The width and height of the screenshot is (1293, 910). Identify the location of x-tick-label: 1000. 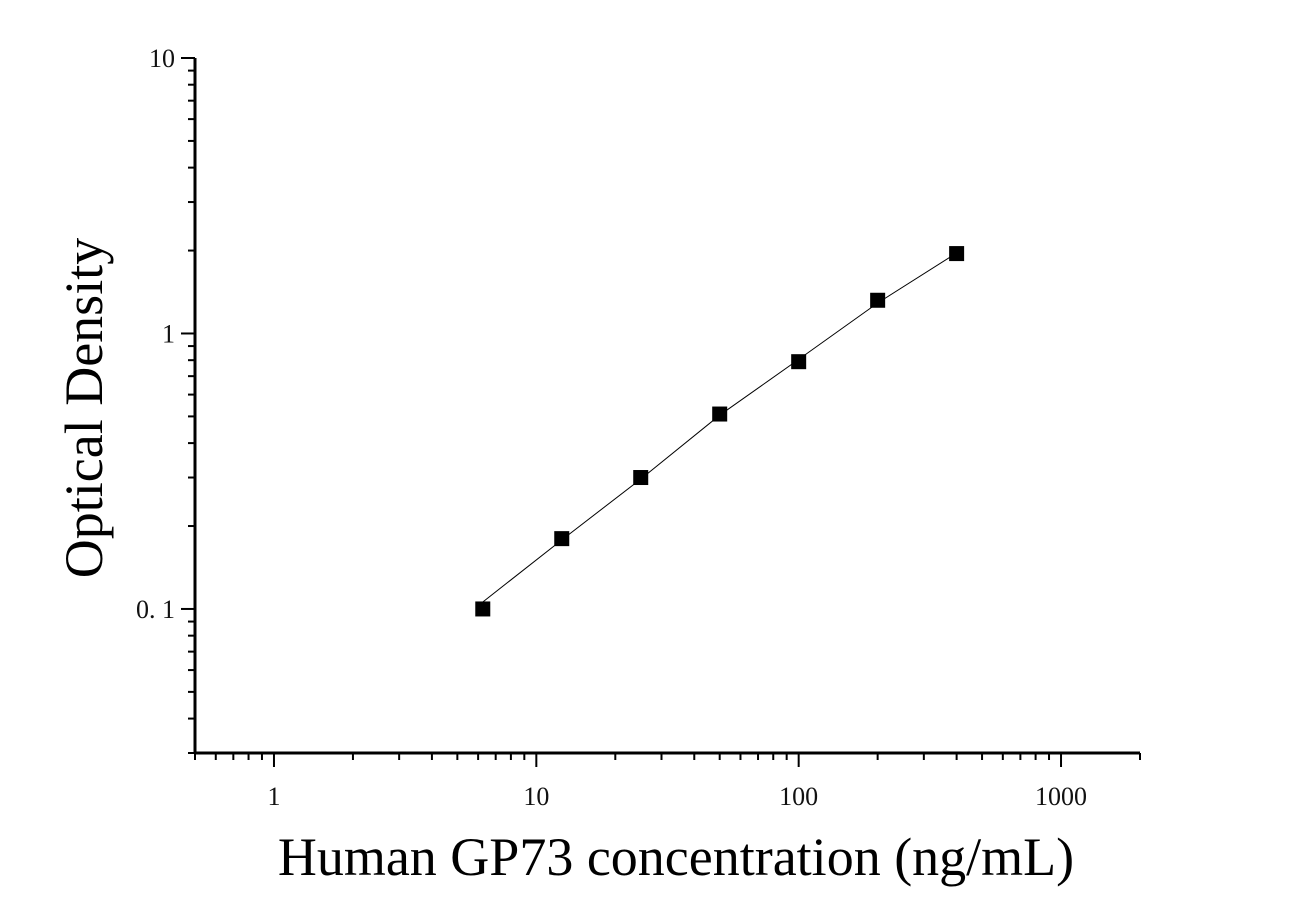
(1061, 796).